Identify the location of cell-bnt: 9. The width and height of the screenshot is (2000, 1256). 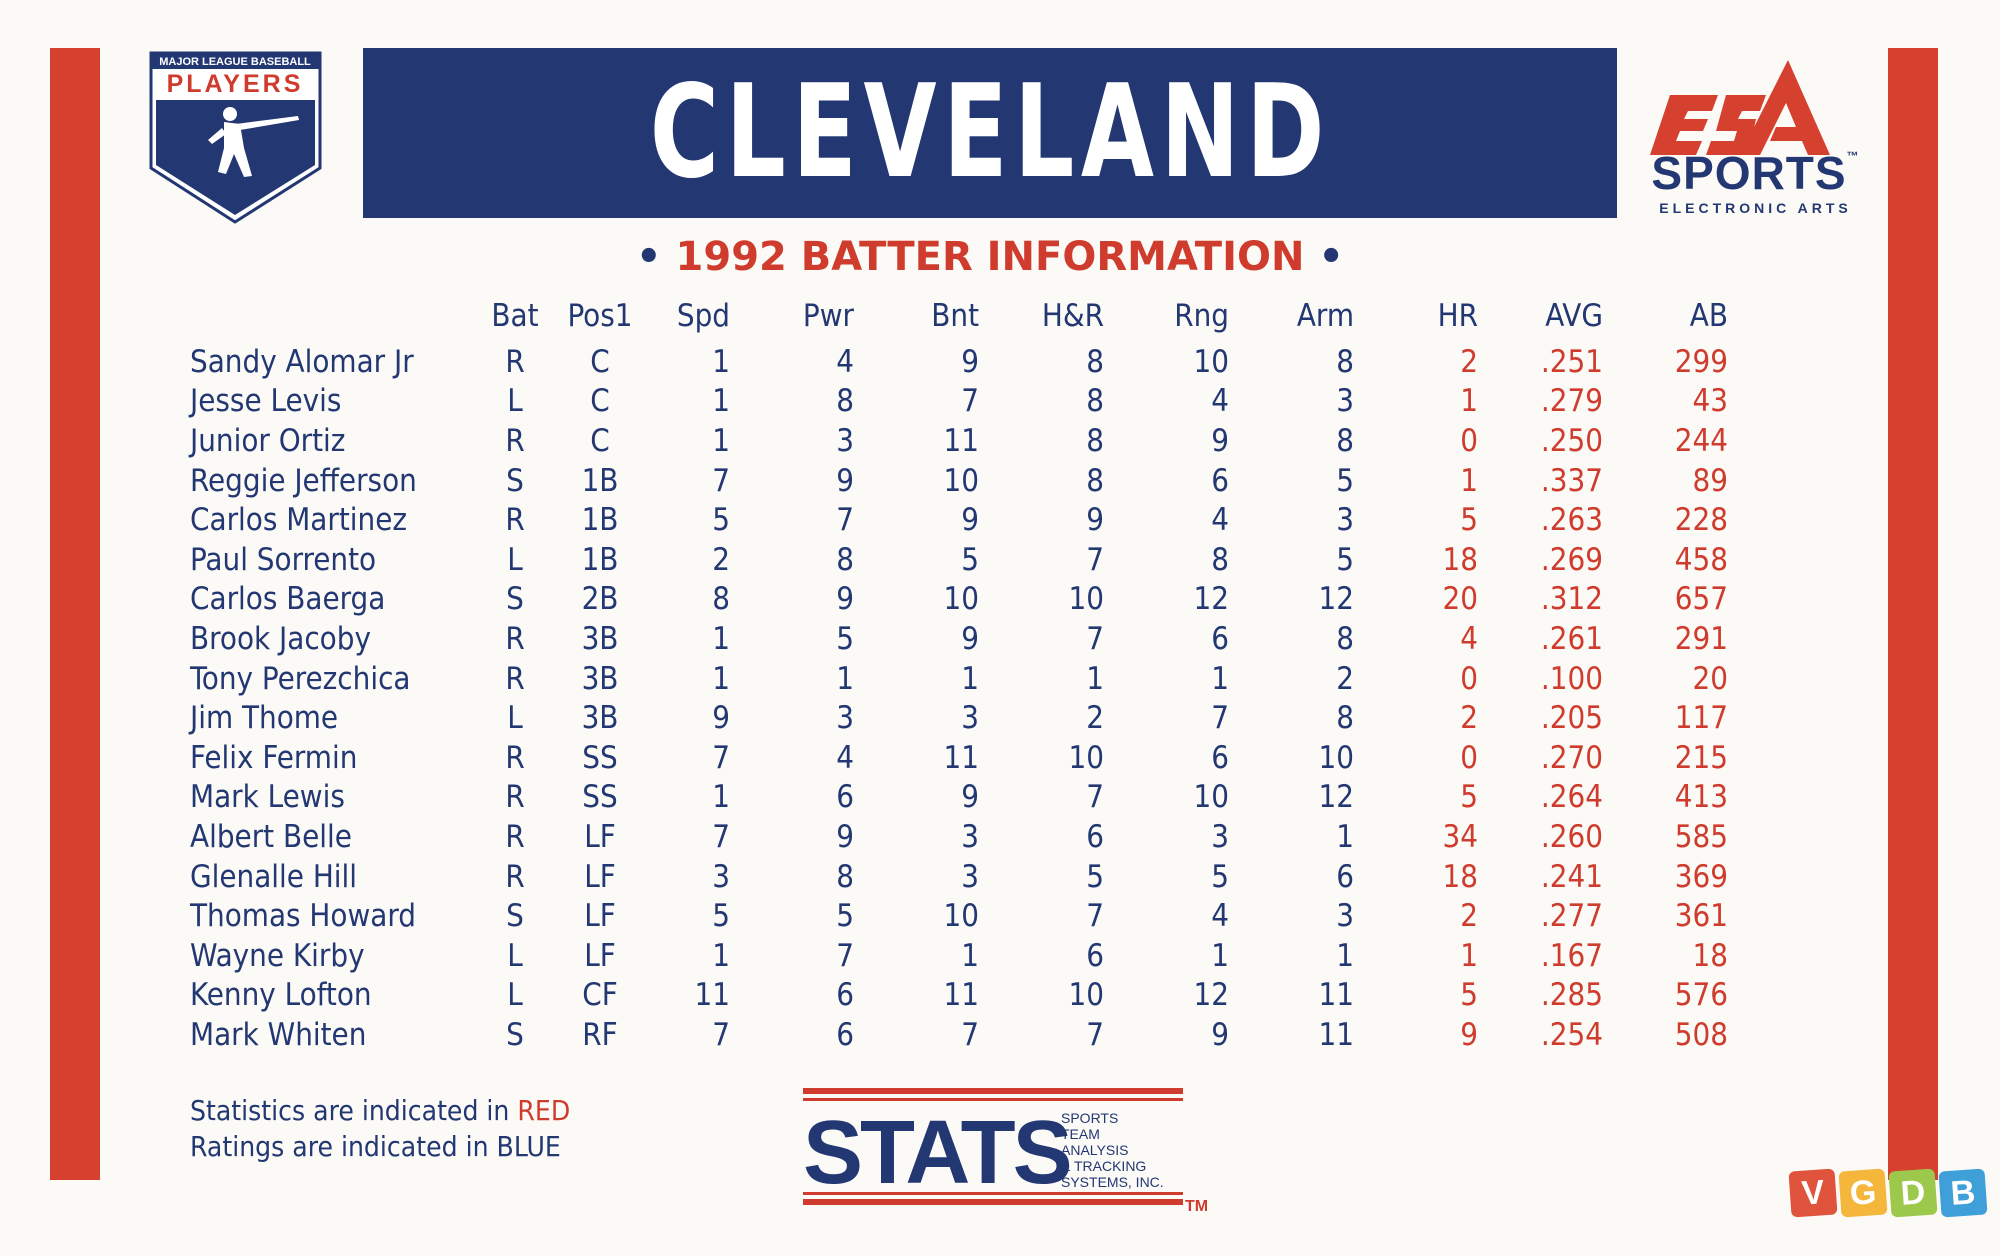
(970, 638).